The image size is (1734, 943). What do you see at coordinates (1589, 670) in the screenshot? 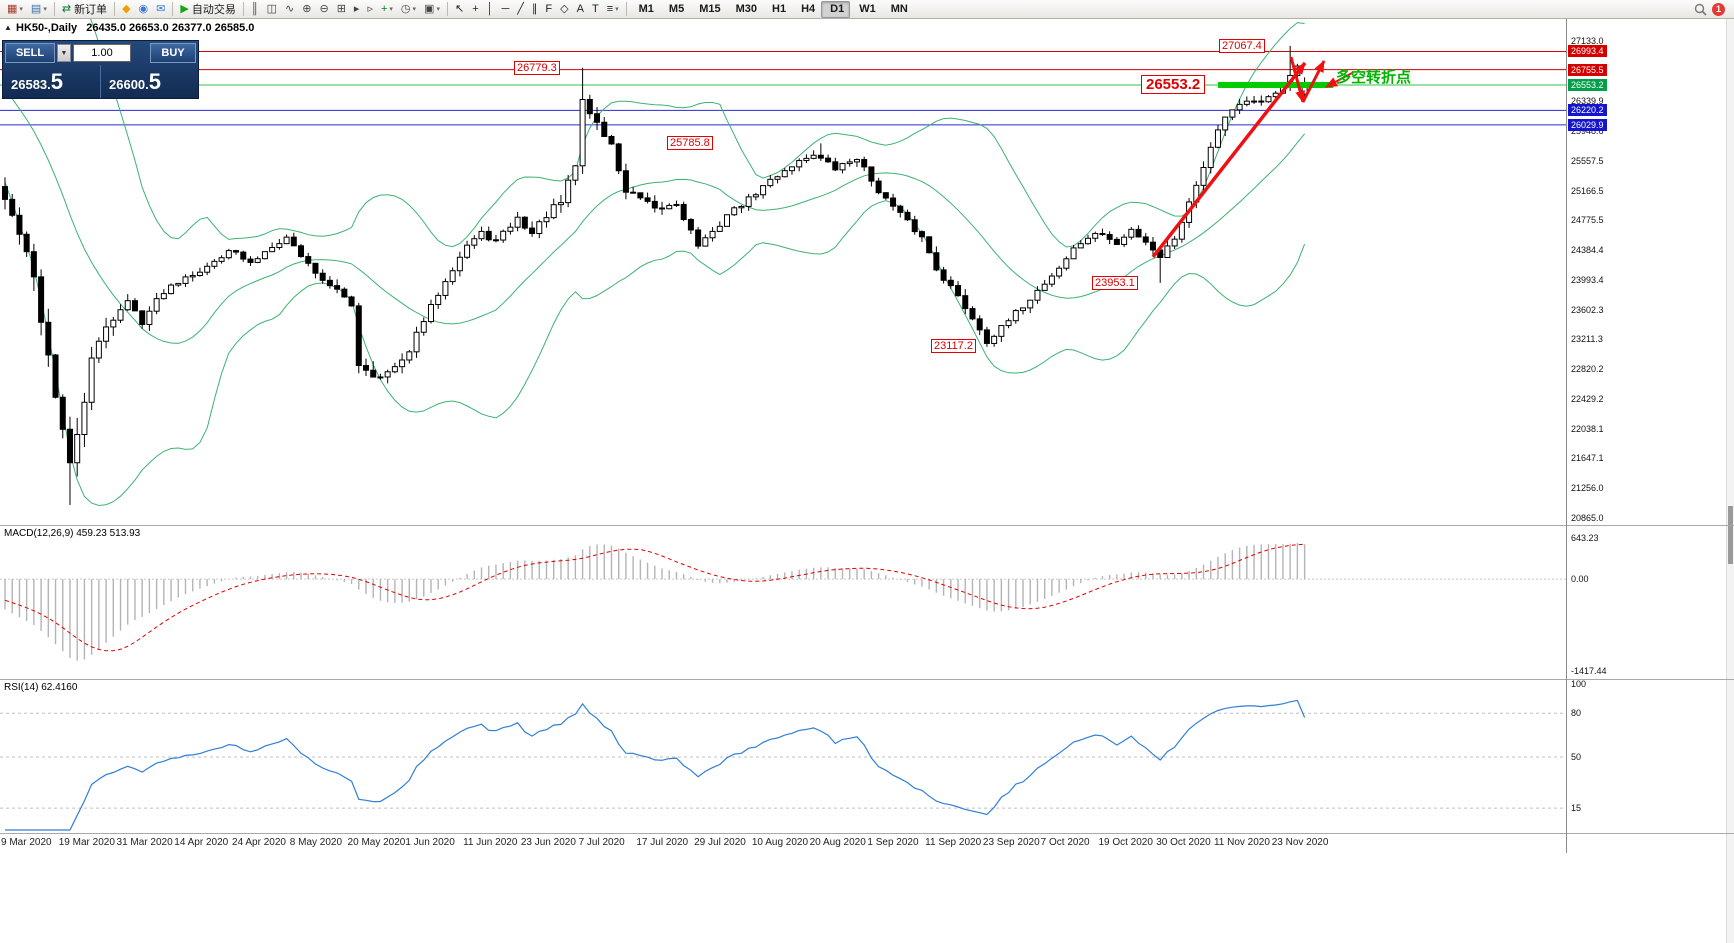
I see `macd-axis-label: -1417.44` at bounding box center [1589, 670].